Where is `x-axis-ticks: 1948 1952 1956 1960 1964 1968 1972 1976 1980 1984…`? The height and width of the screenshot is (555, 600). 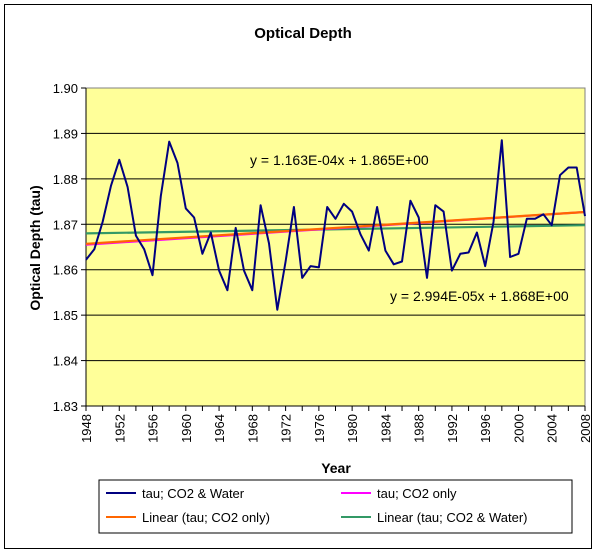 x-axis-ticks: 1948 1952 1956 1960 1964 1968 1972 1976 1980 1984… is located at coordinates (336, 424).